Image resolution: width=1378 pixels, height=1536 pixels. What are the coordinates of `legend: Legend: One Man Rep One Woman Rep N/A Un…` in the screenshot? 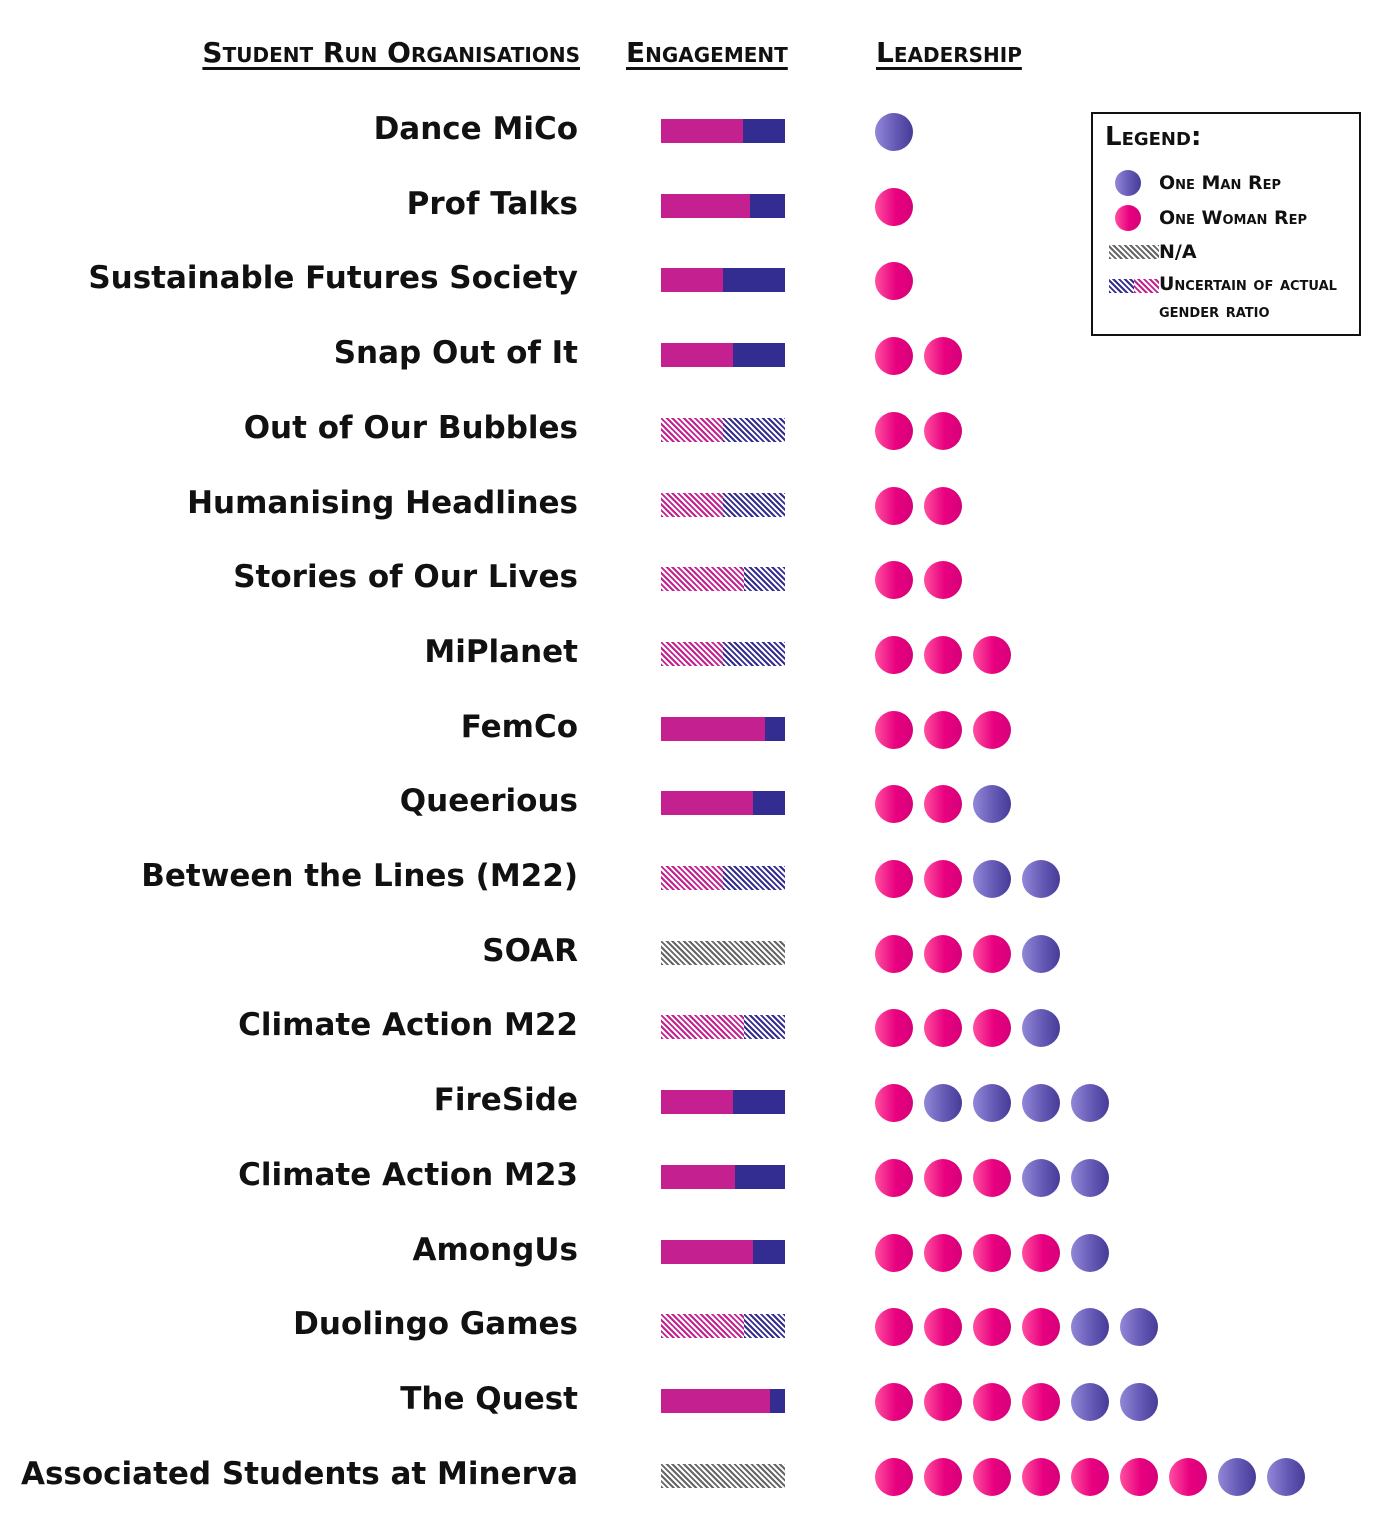 It's located at (1226, 224).